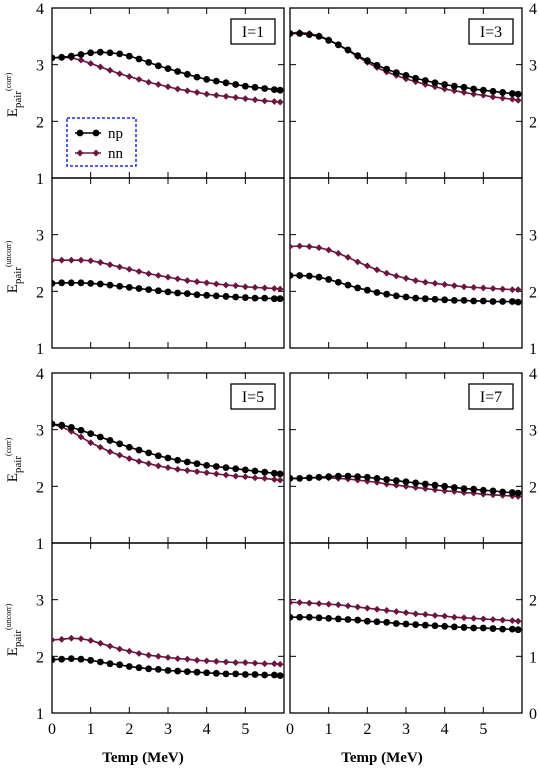 Image resolution: width=539 pixels, height=770 pixels. I want to click on x-tick-label: 1, so click(91, 729).